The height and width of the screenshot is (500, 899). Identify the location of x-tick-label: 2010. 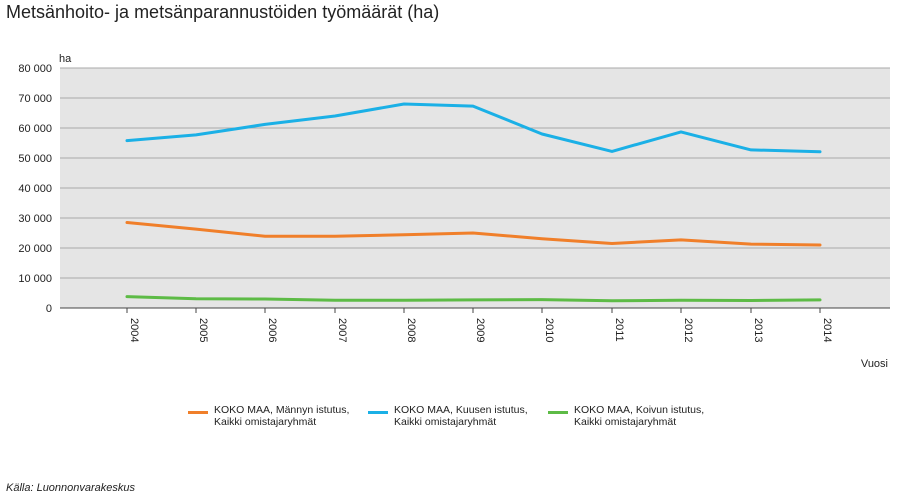
(549, 330).